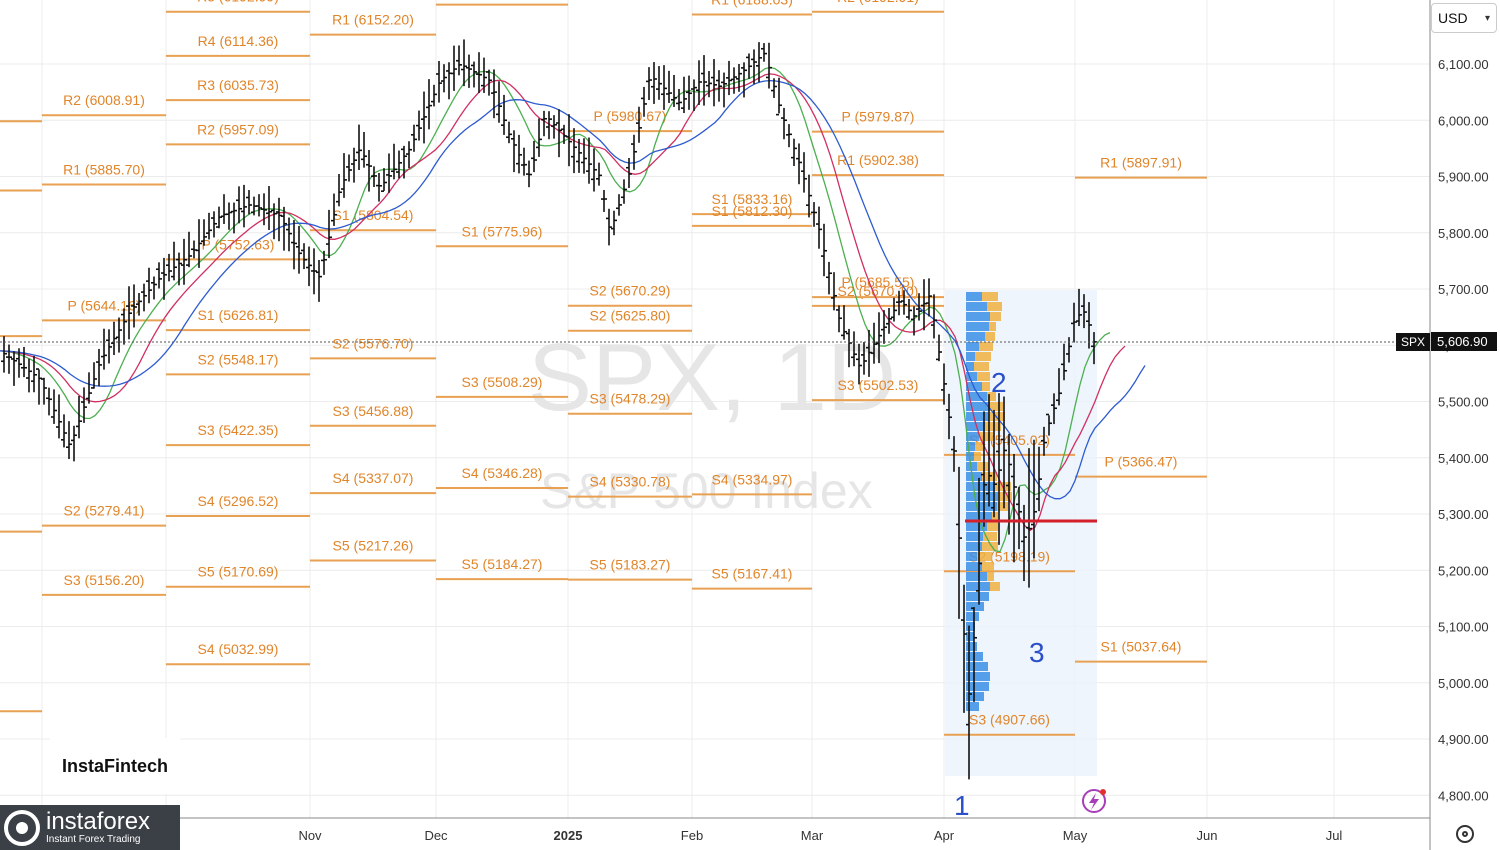 This screenshot has height=850, width=1500. Describe the element at coordinates (1009, 720) in the screenshot. I see `pivot-label: S3 (4907.66)` at that location.